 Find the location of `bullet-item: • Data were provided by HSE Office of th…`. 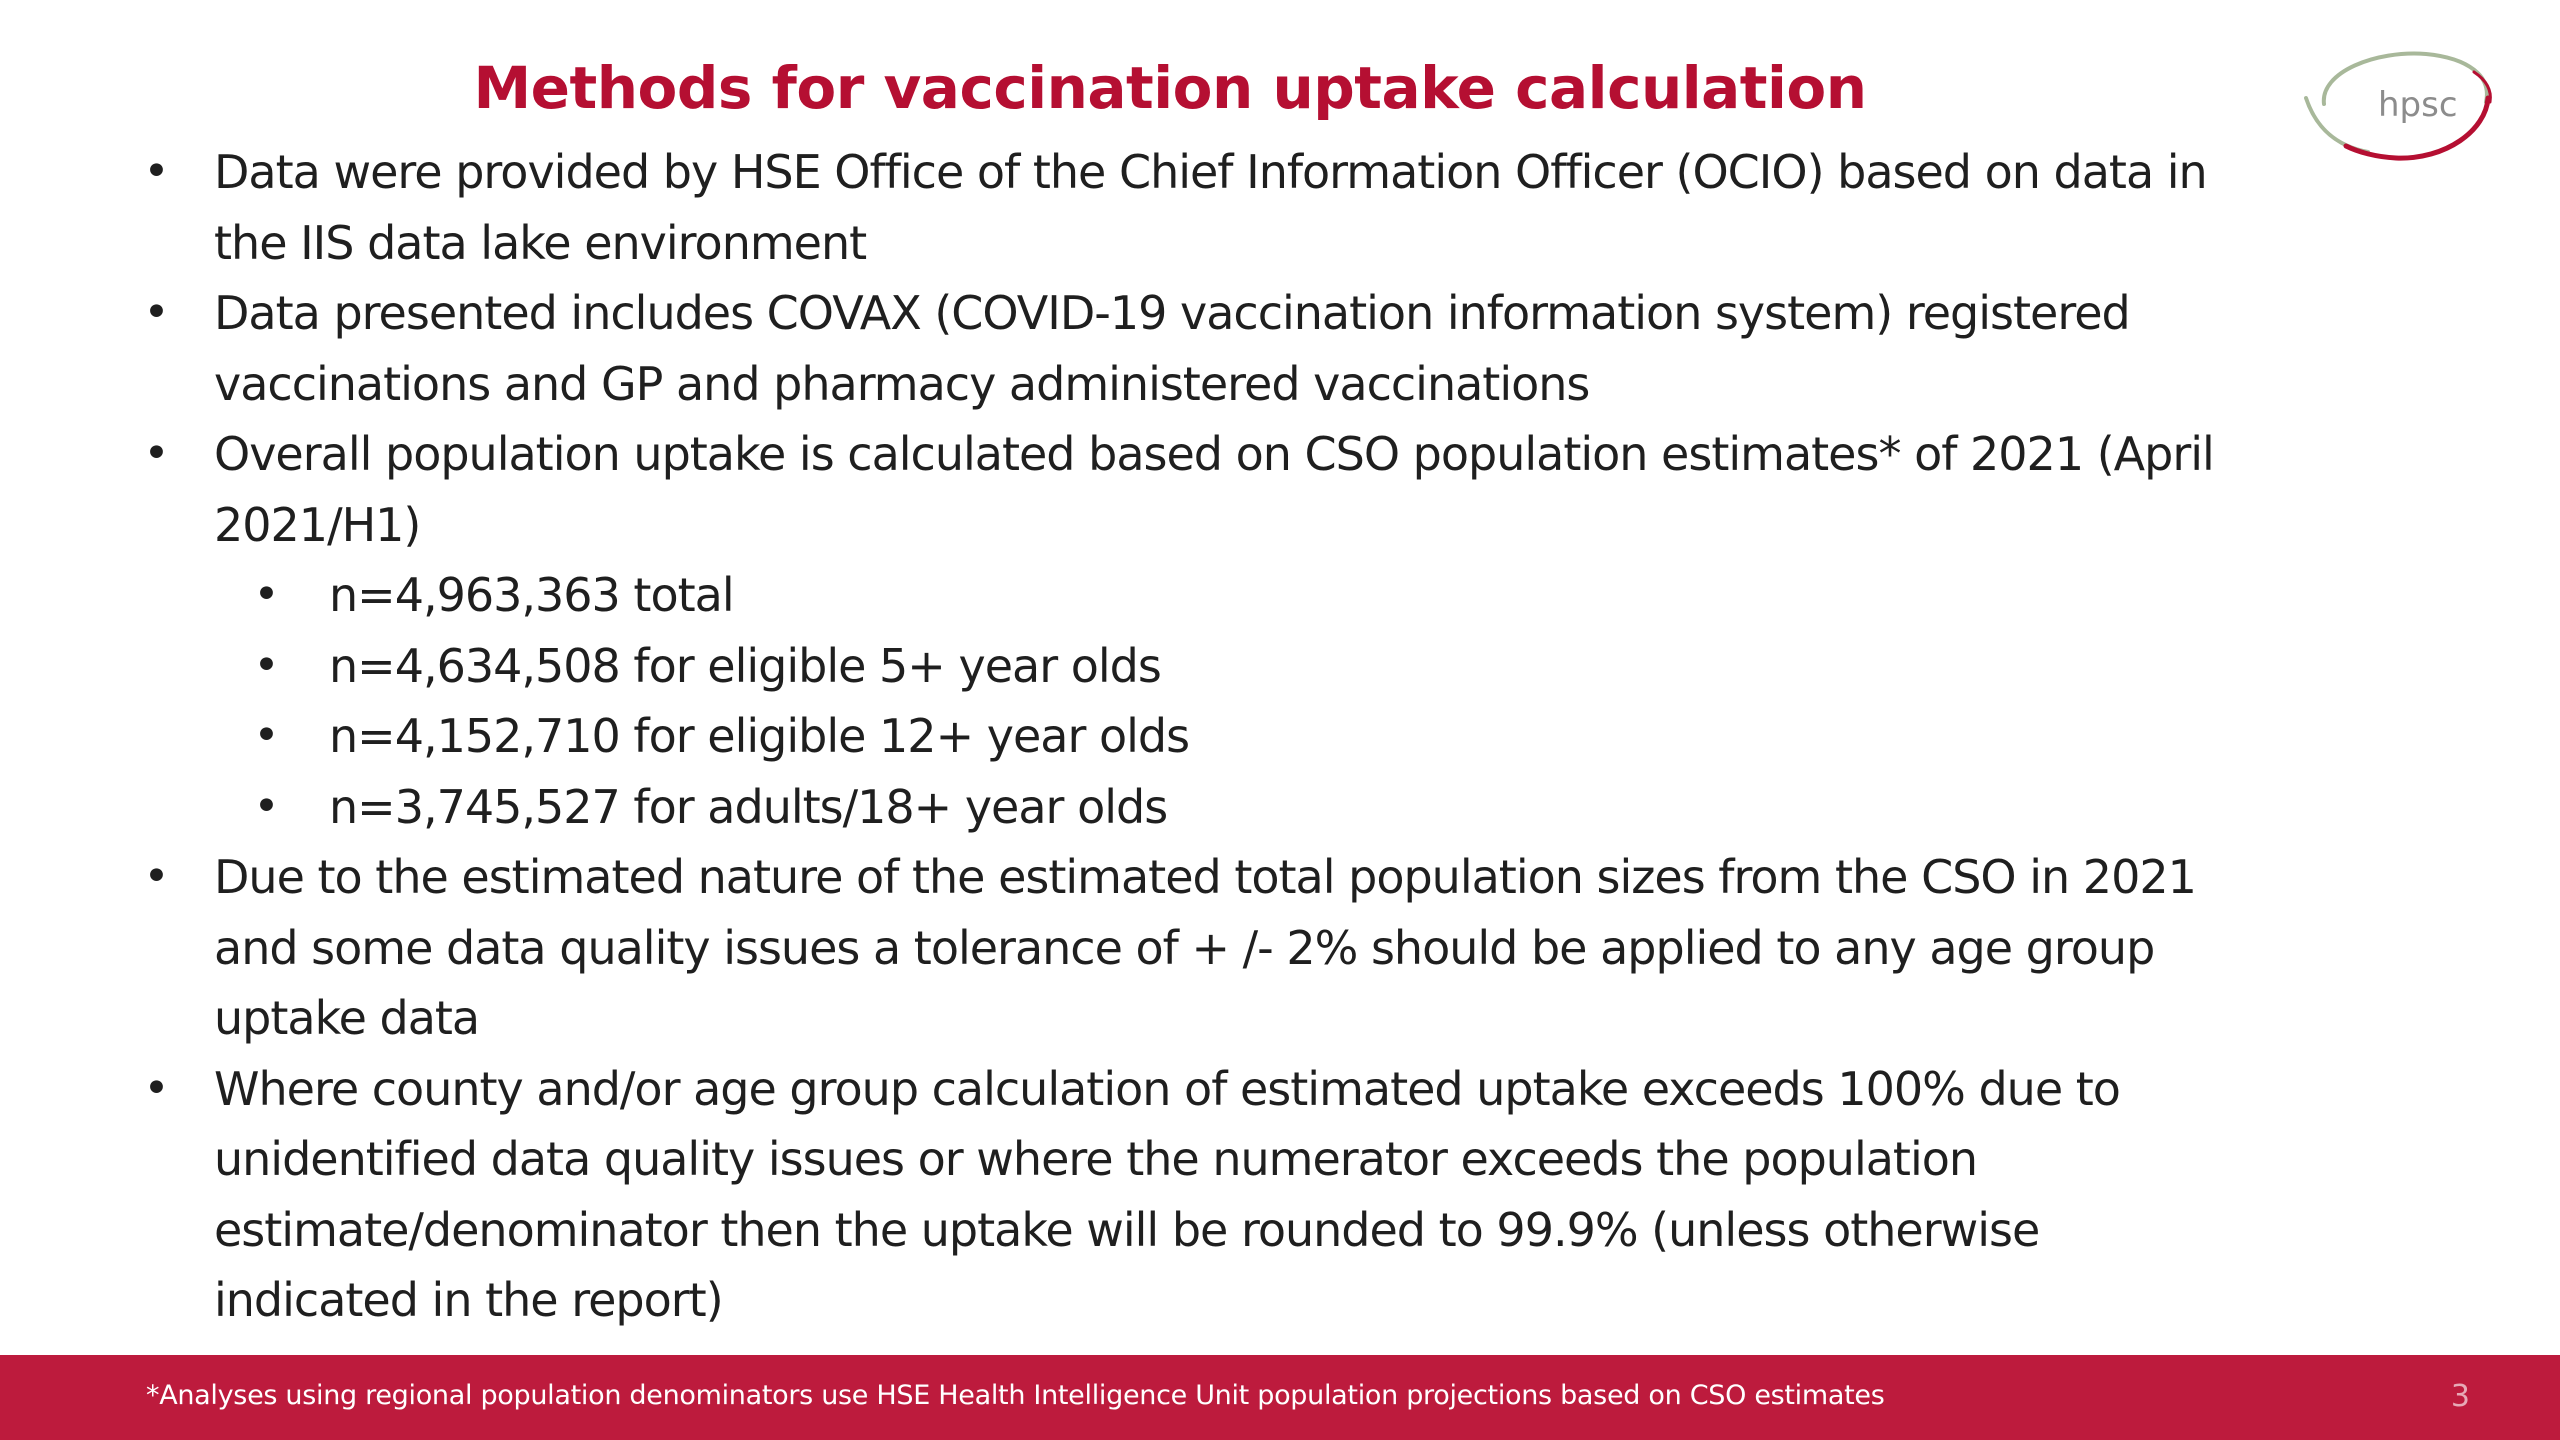

bullet-item: • Data were provided by HSE Office of th… is located at coordinates (1256, 207).